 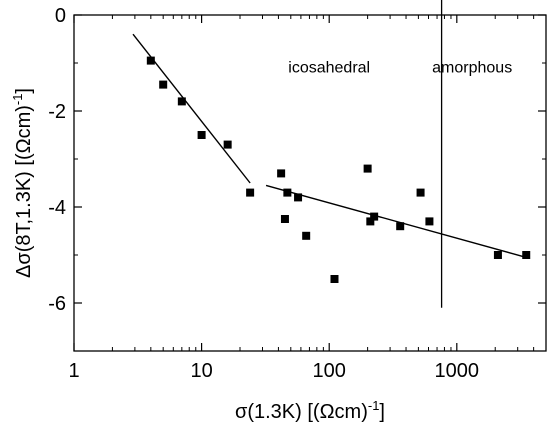 I want to click on annotation-label: icosahedral, so click(x=329, y=68).